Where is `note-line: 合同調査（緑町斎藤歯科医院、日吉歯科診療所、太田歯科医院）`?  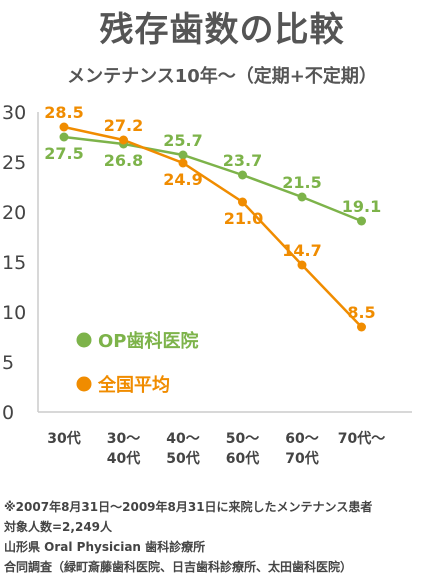 note-line: 合同調査（緑町斎藤歯科医院、日吉歯科診療所、太田歯科医院） is located at coordinates (178, 567).